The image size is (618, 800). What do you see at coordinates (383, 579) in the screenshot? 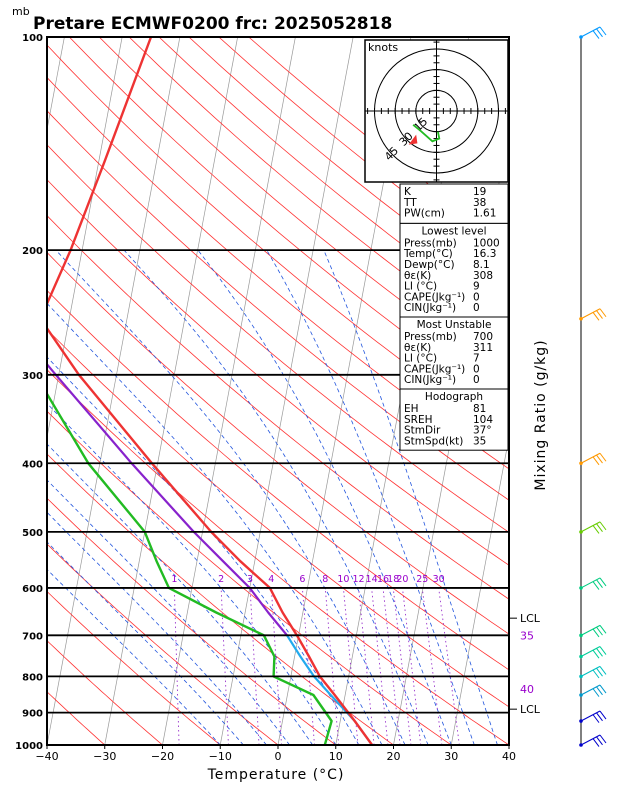
I see `mixing-ratio-label: 16` at bounding box center [383, 579].